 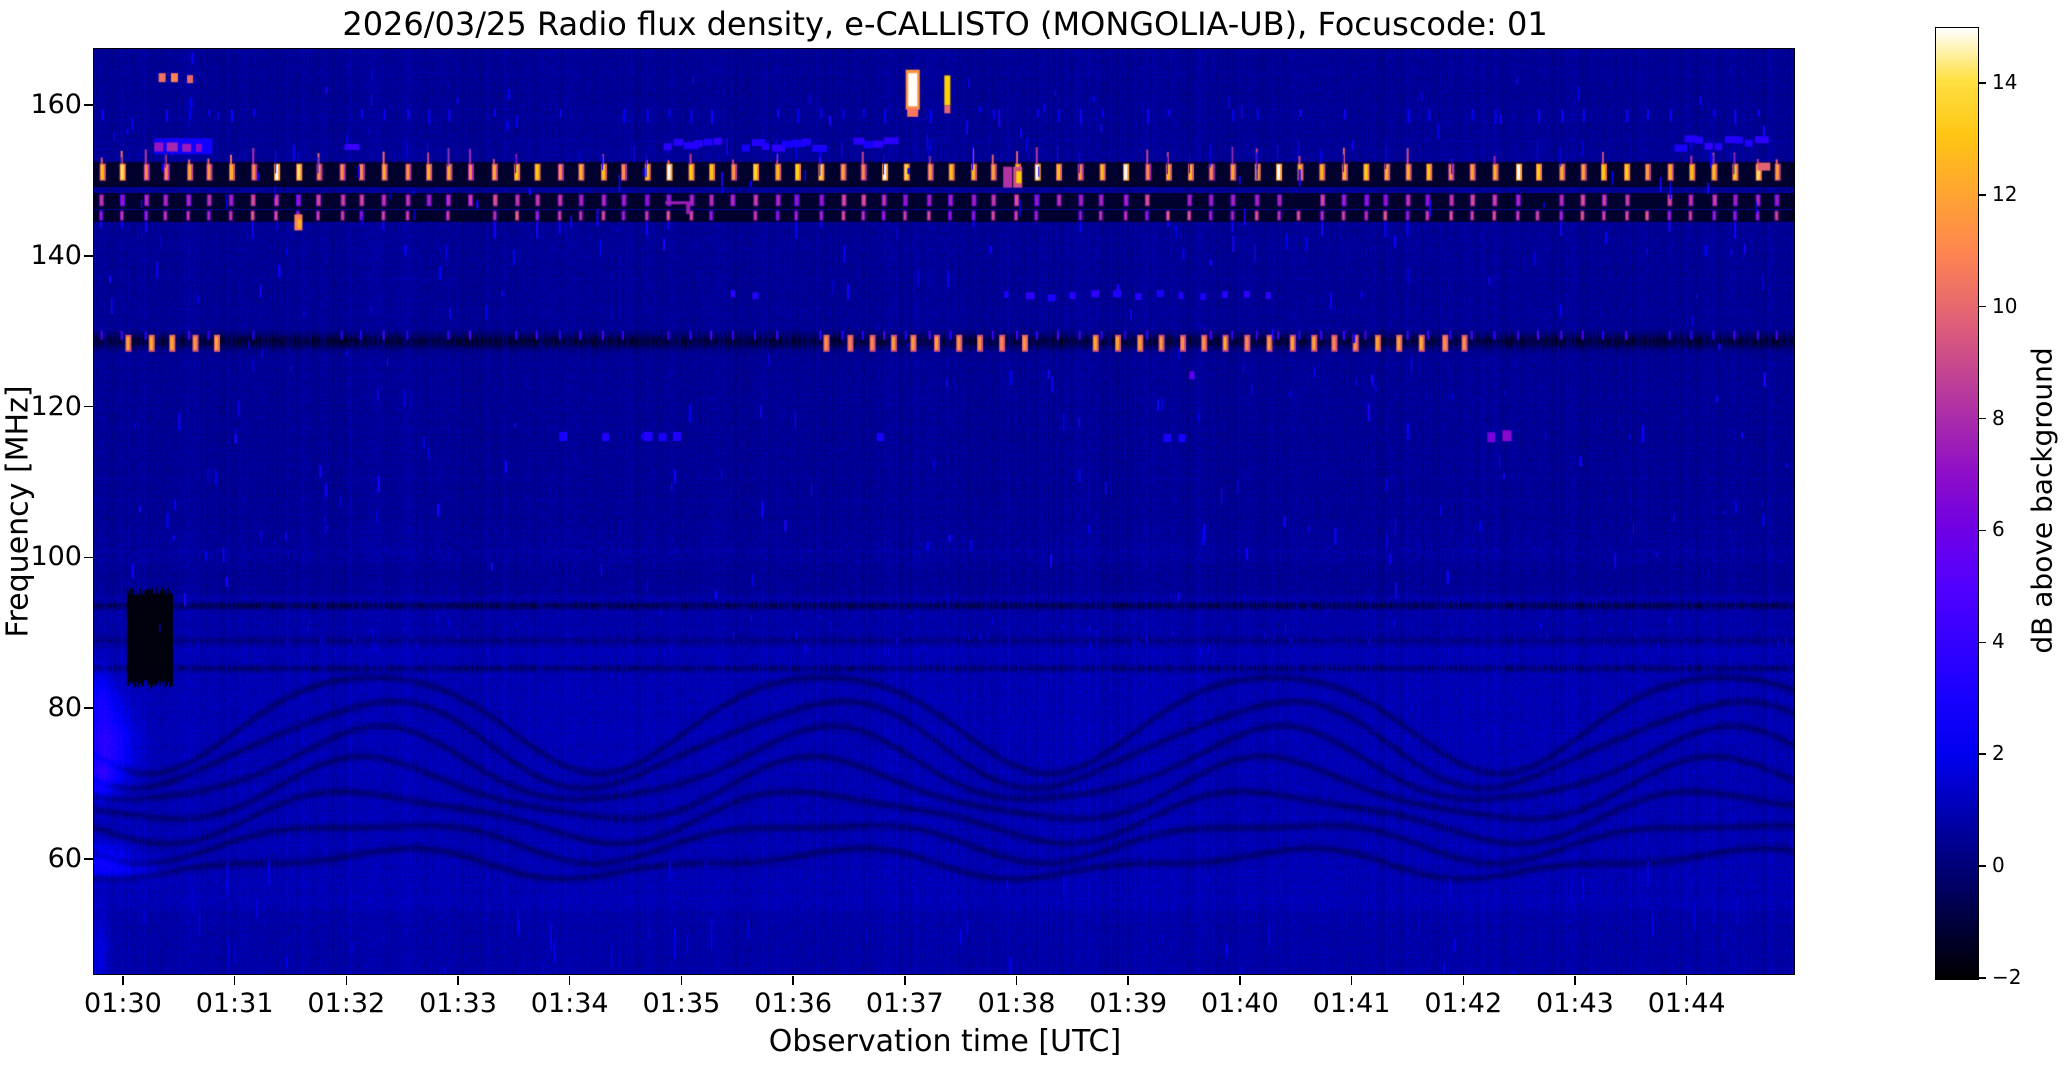 I want to click on x-tick-label: 01:34, so click(x=569, y=1003).